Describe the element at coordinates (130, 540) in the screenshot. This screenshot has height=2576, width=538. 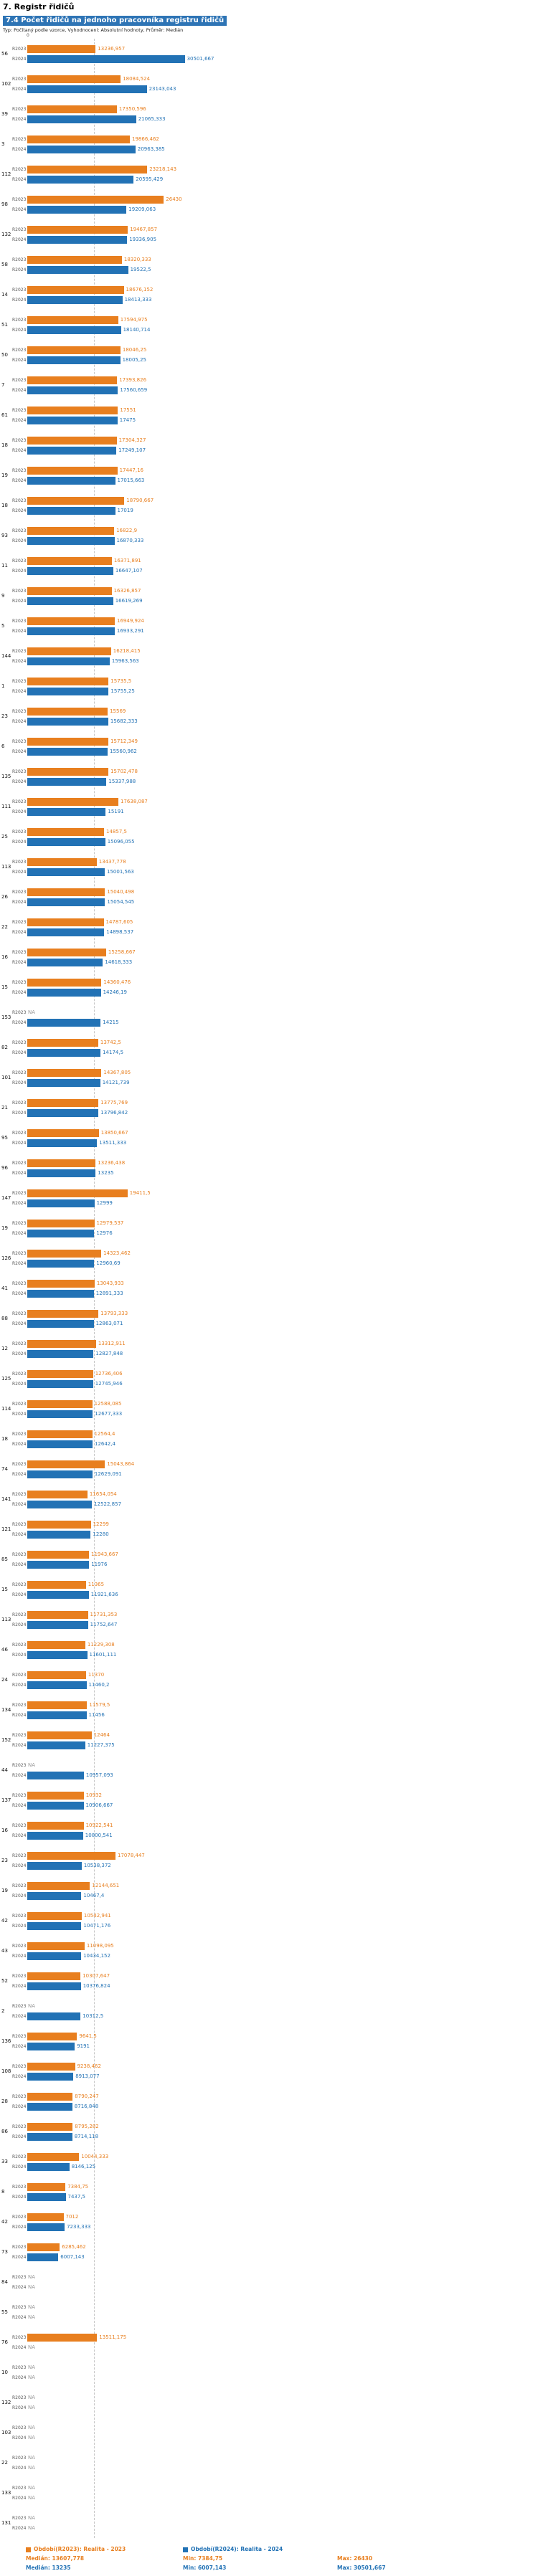
I see `bar-value-r2024: 16870,333` at that location.